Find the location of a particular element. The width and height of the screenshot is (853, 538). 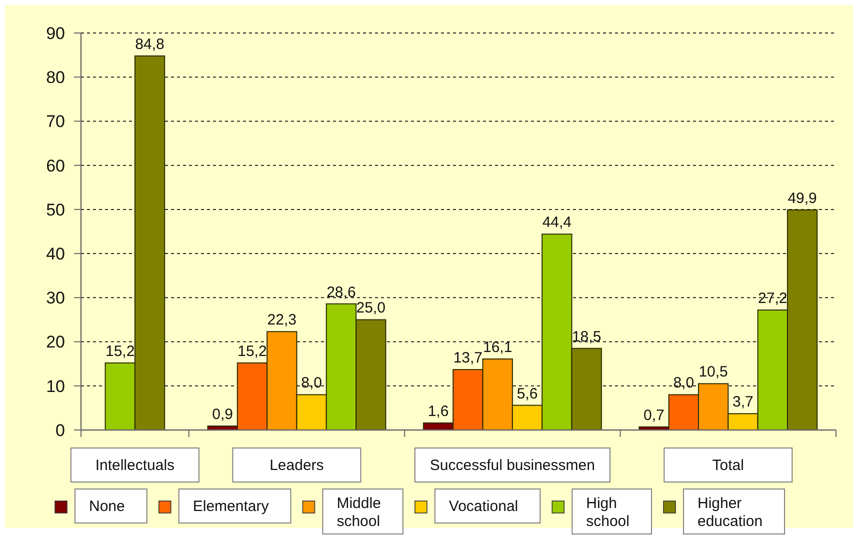

data-label: 5,6 is located at coordinates (527, 393).